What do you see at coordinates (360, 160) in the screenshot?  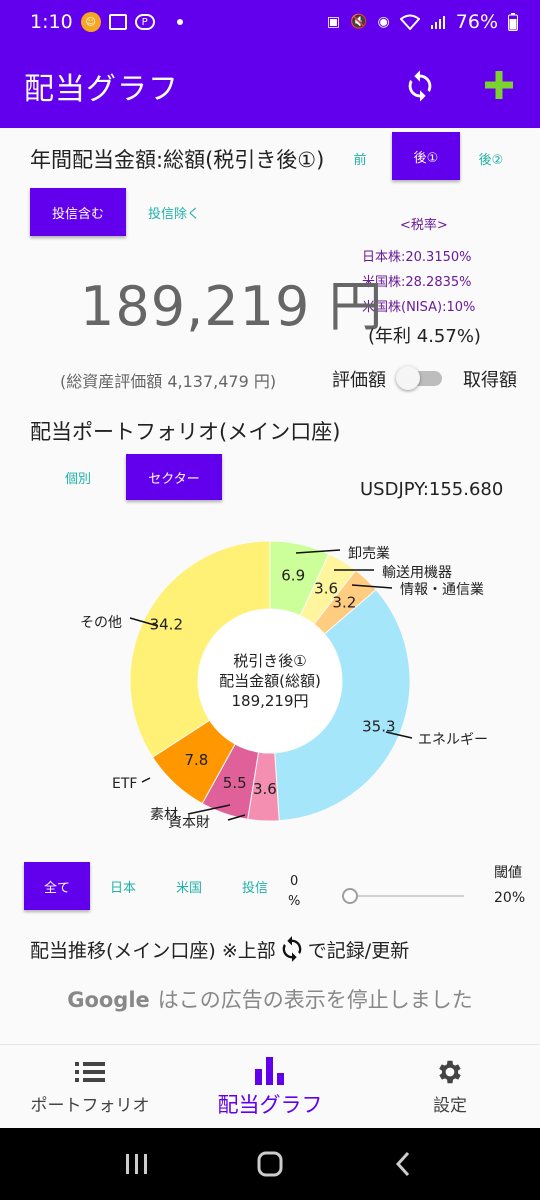 I see `tab-before-tax: 前` at bounding box center [360, 160].